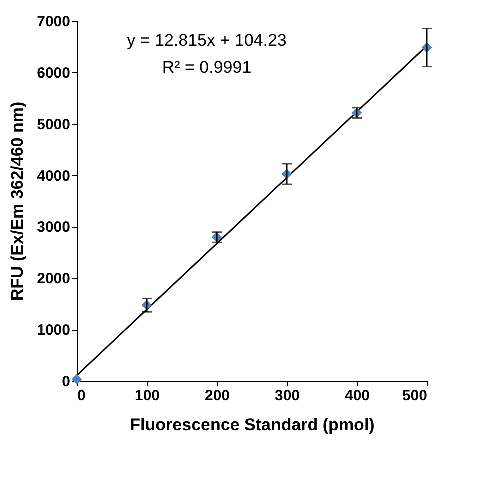 This screenshot has height=478, width=504. I want to click on x-tick-label: 0, so click(82, 396).